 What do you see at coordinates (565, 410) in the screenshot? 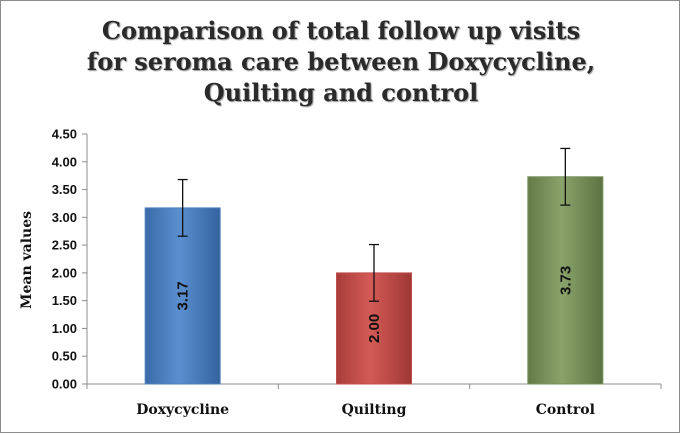
I see `x-tick-label: Control` at bounding box center [565, 410].